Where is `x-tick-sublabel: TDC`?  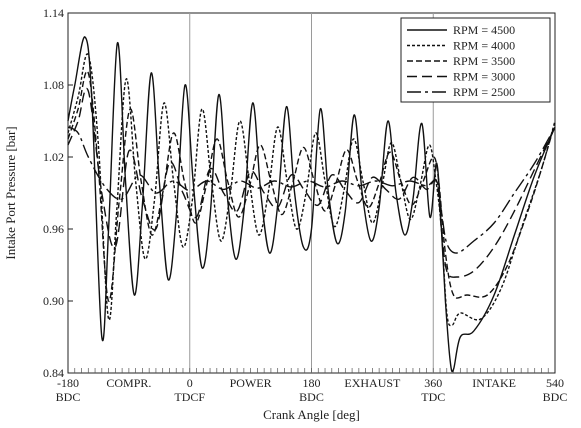
x-tick-sublabel: TDC is located at coordinates (433, 397).